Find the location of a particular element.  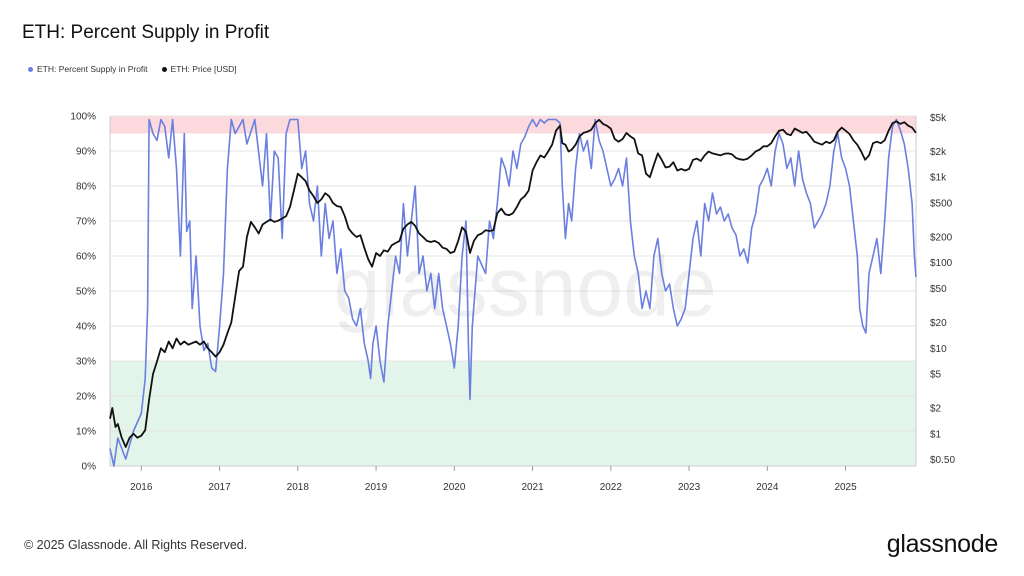

y-left-tick-label: 80% is located at coordinates (86, 187).